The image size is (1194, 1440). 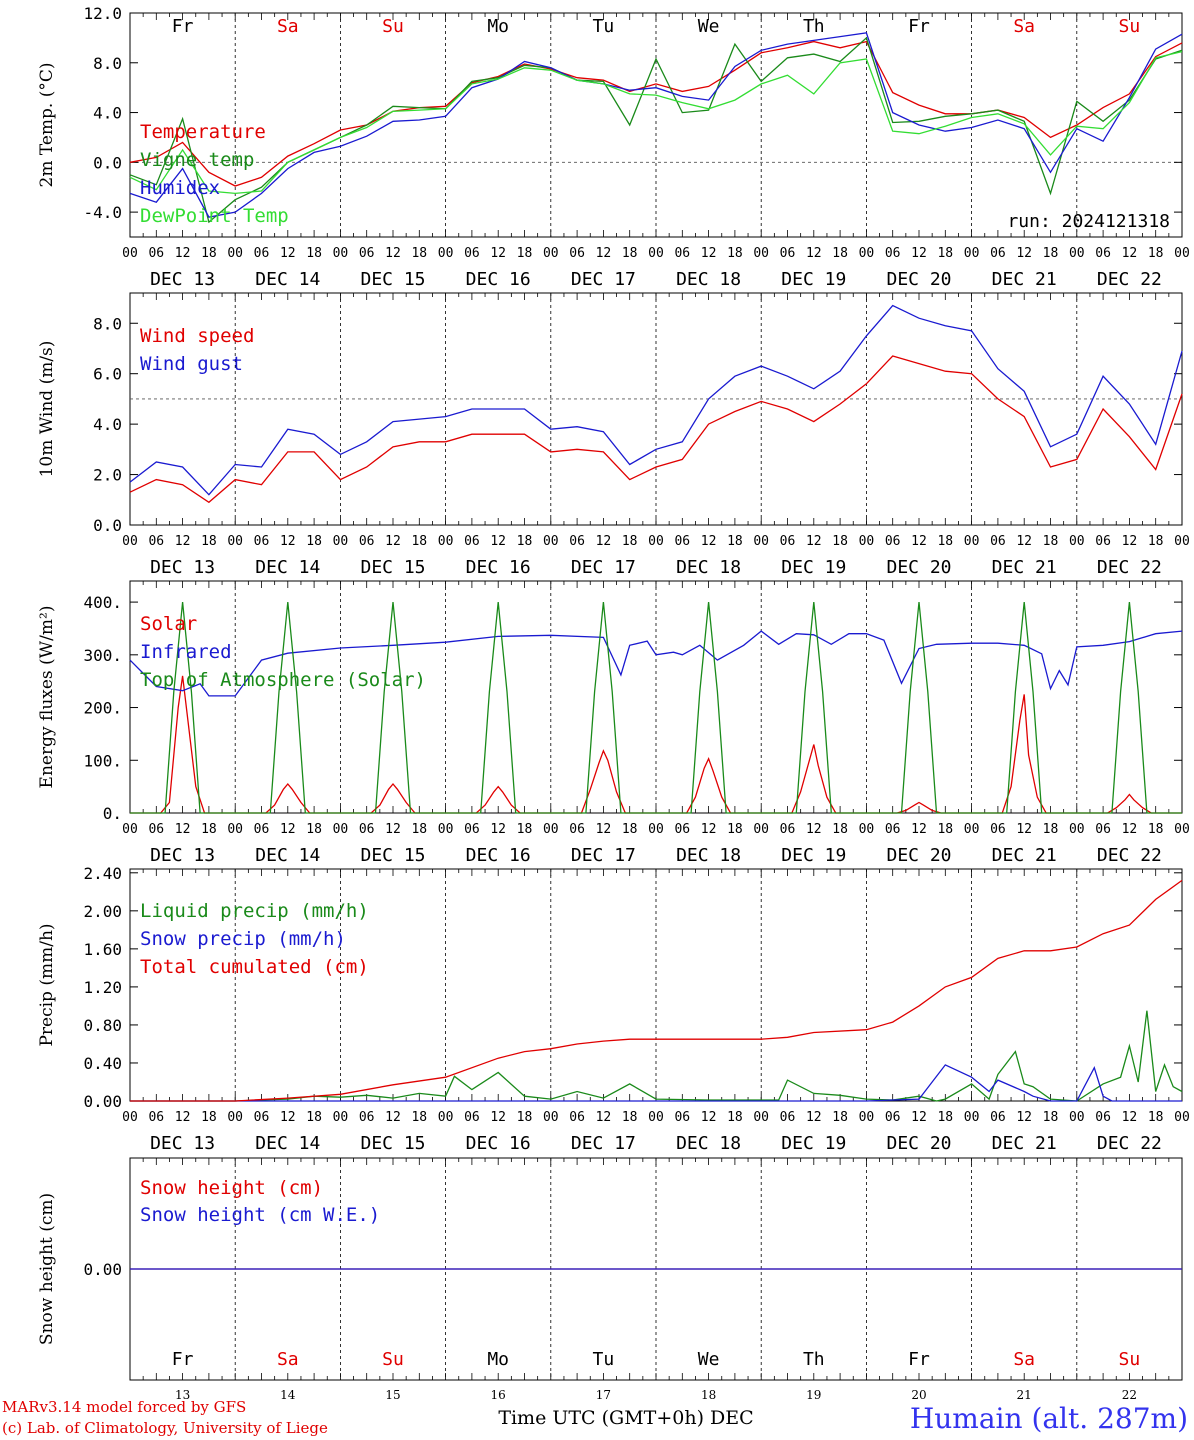 I want to click on date-label: DEC 20, so click(x=918, y=567).